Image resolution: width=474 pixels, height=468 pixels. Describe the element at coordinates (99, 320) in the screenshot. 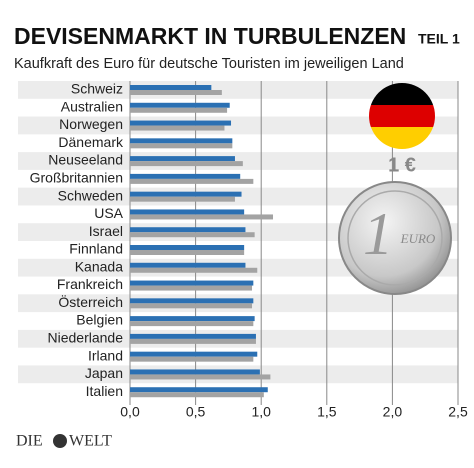

I see `y-tick-label: Belgien` at that location.